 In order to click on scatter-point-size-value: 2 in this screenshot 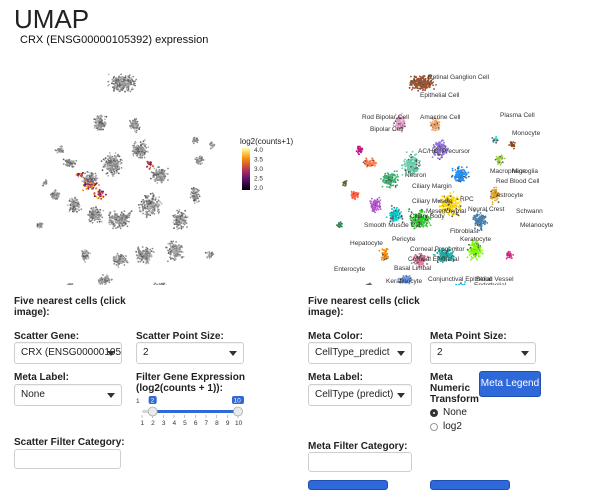, I will do `click(146, 352)`.